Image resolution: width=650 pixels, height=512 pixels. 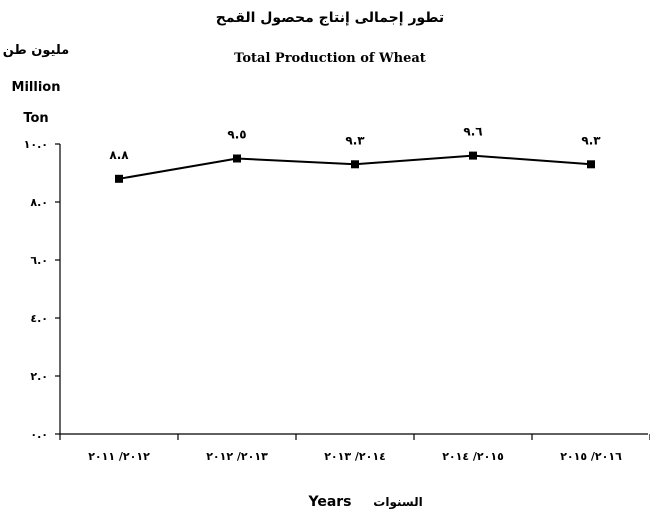 I want to click on y-tick-label: ١٠.٠, so click(x=36, y=144).